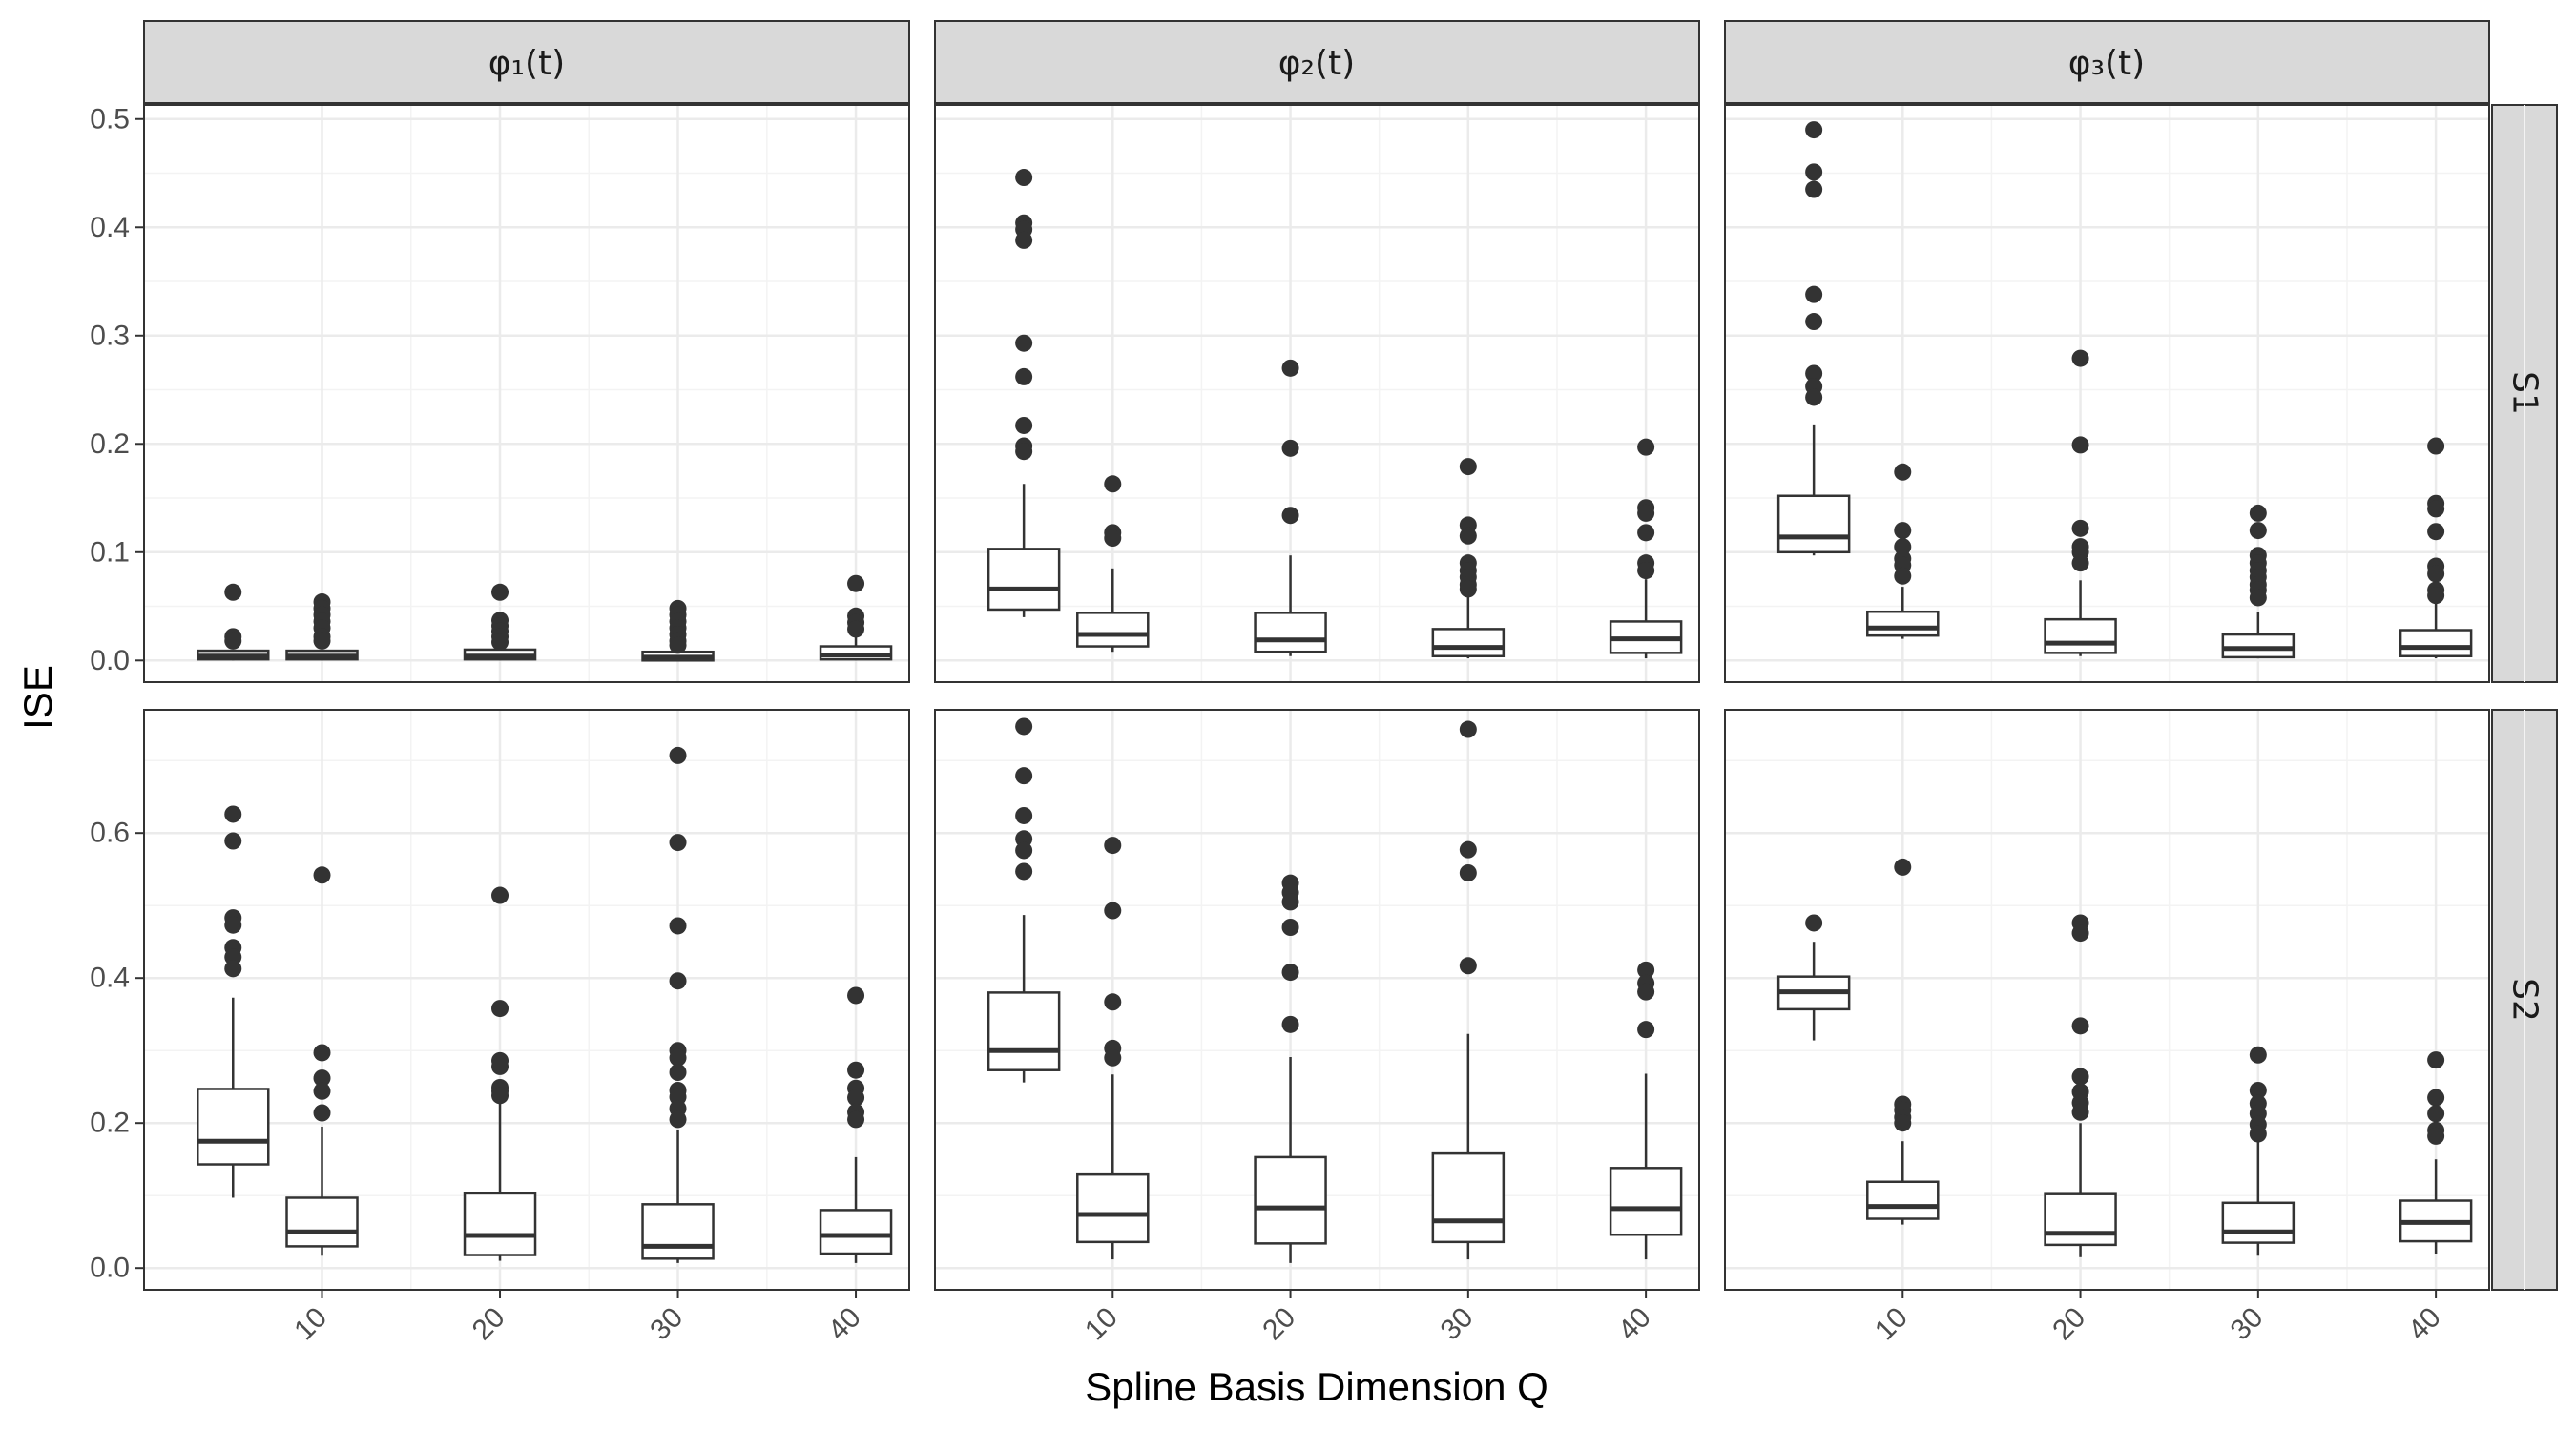 Image resolution: width=2576 pixels, height=1431 pixels. What do you see at coordinates (110, 119) in the screenshot?
I see `y-tick-label: 0.5` at bounding box center [110, 119].